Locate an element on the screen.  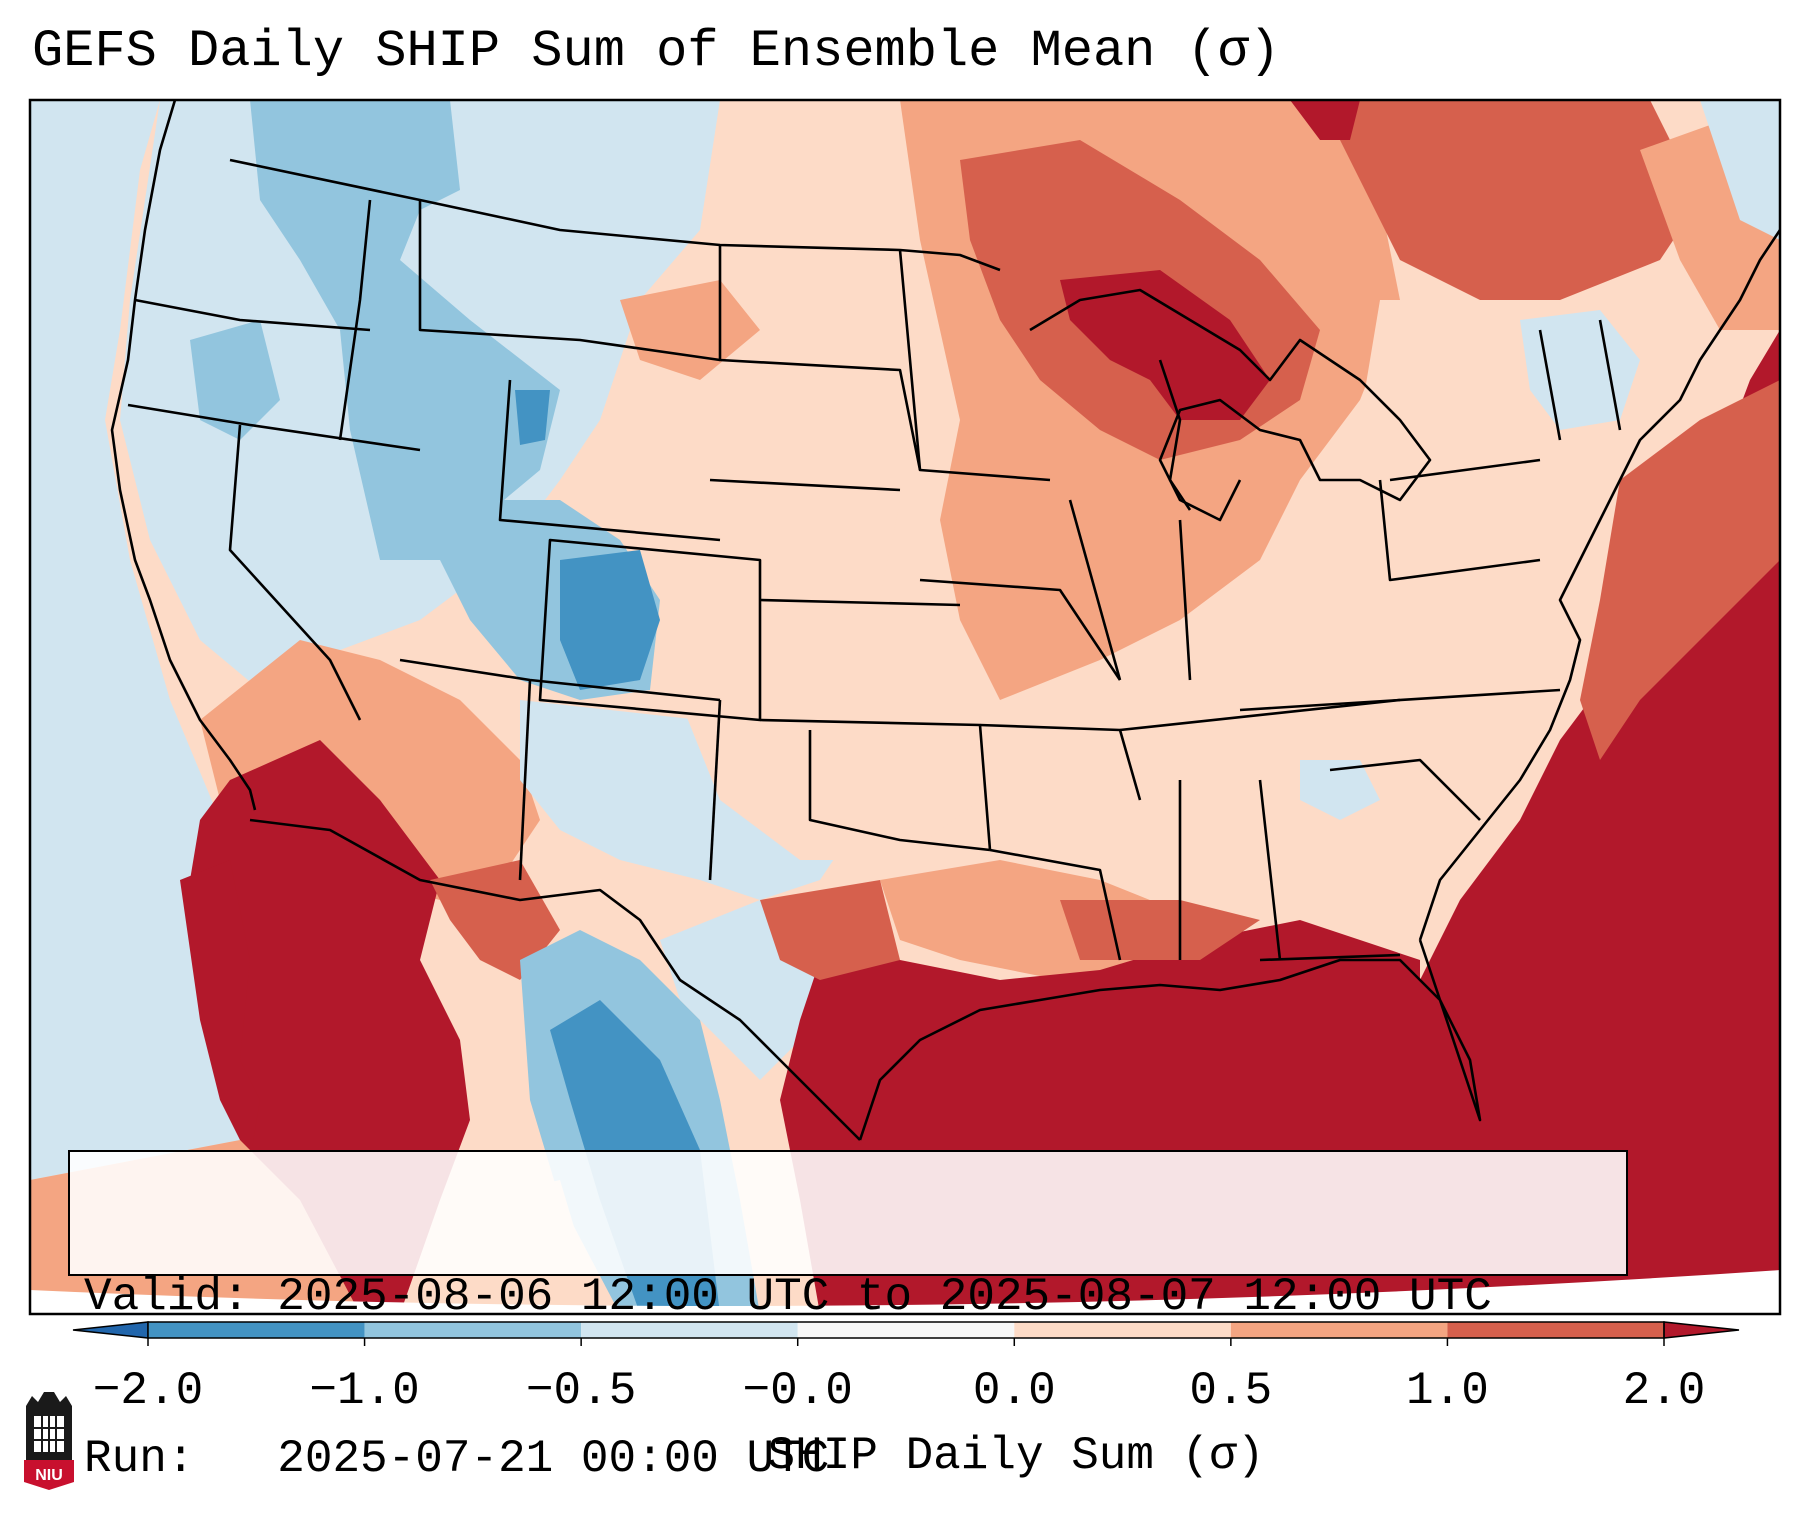
state-line-nc-sc is located at coordinates (1405, 789).